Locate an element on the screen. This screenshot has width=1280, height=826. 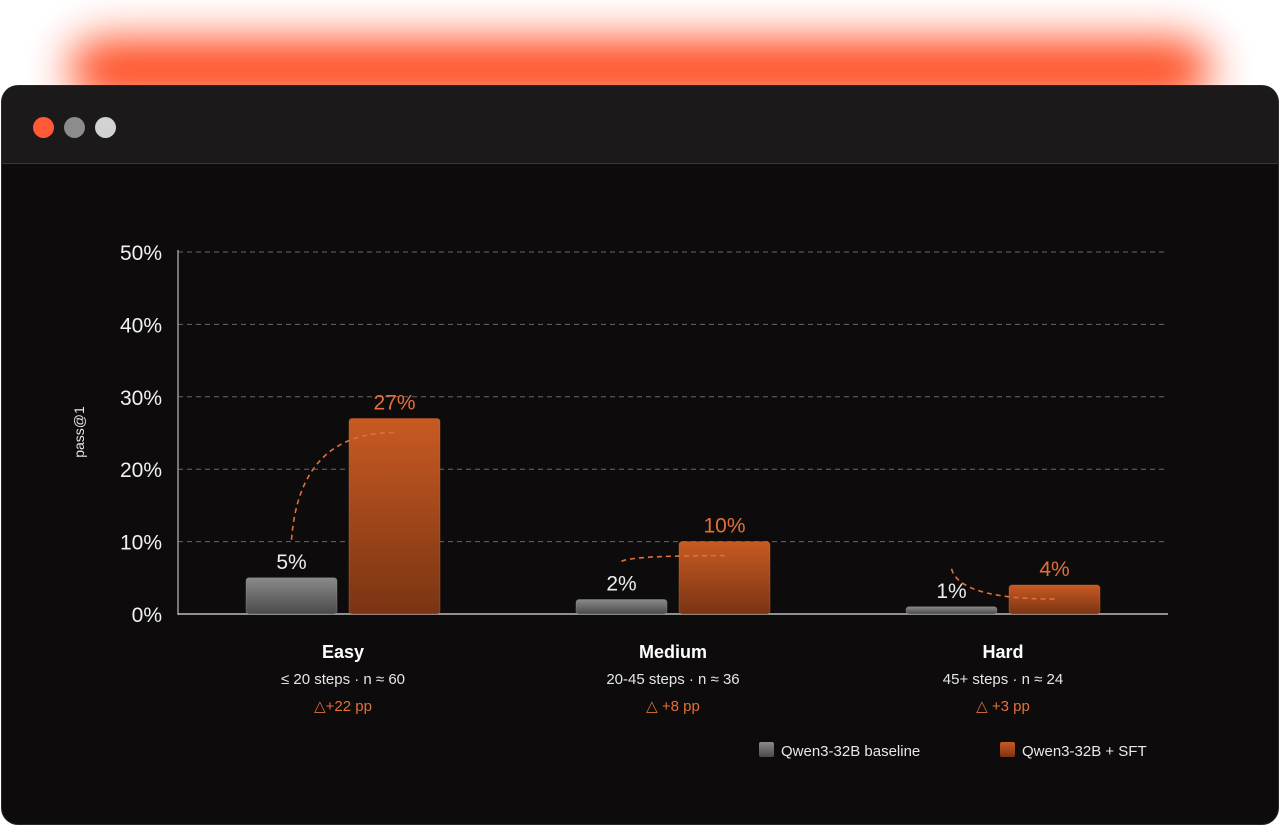
legend-label: Qwen3-32B + SFT is located at coordinates (1084, 751).